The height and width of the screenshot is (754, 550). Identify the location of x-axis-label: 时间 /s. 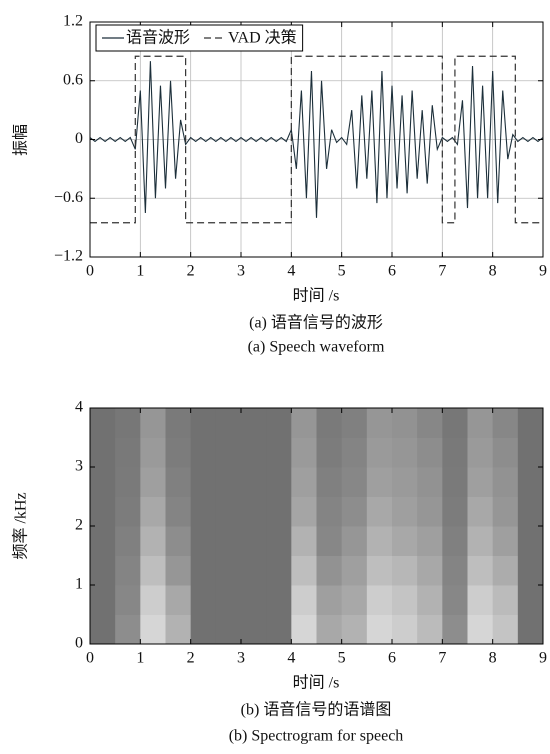
(316, 296).